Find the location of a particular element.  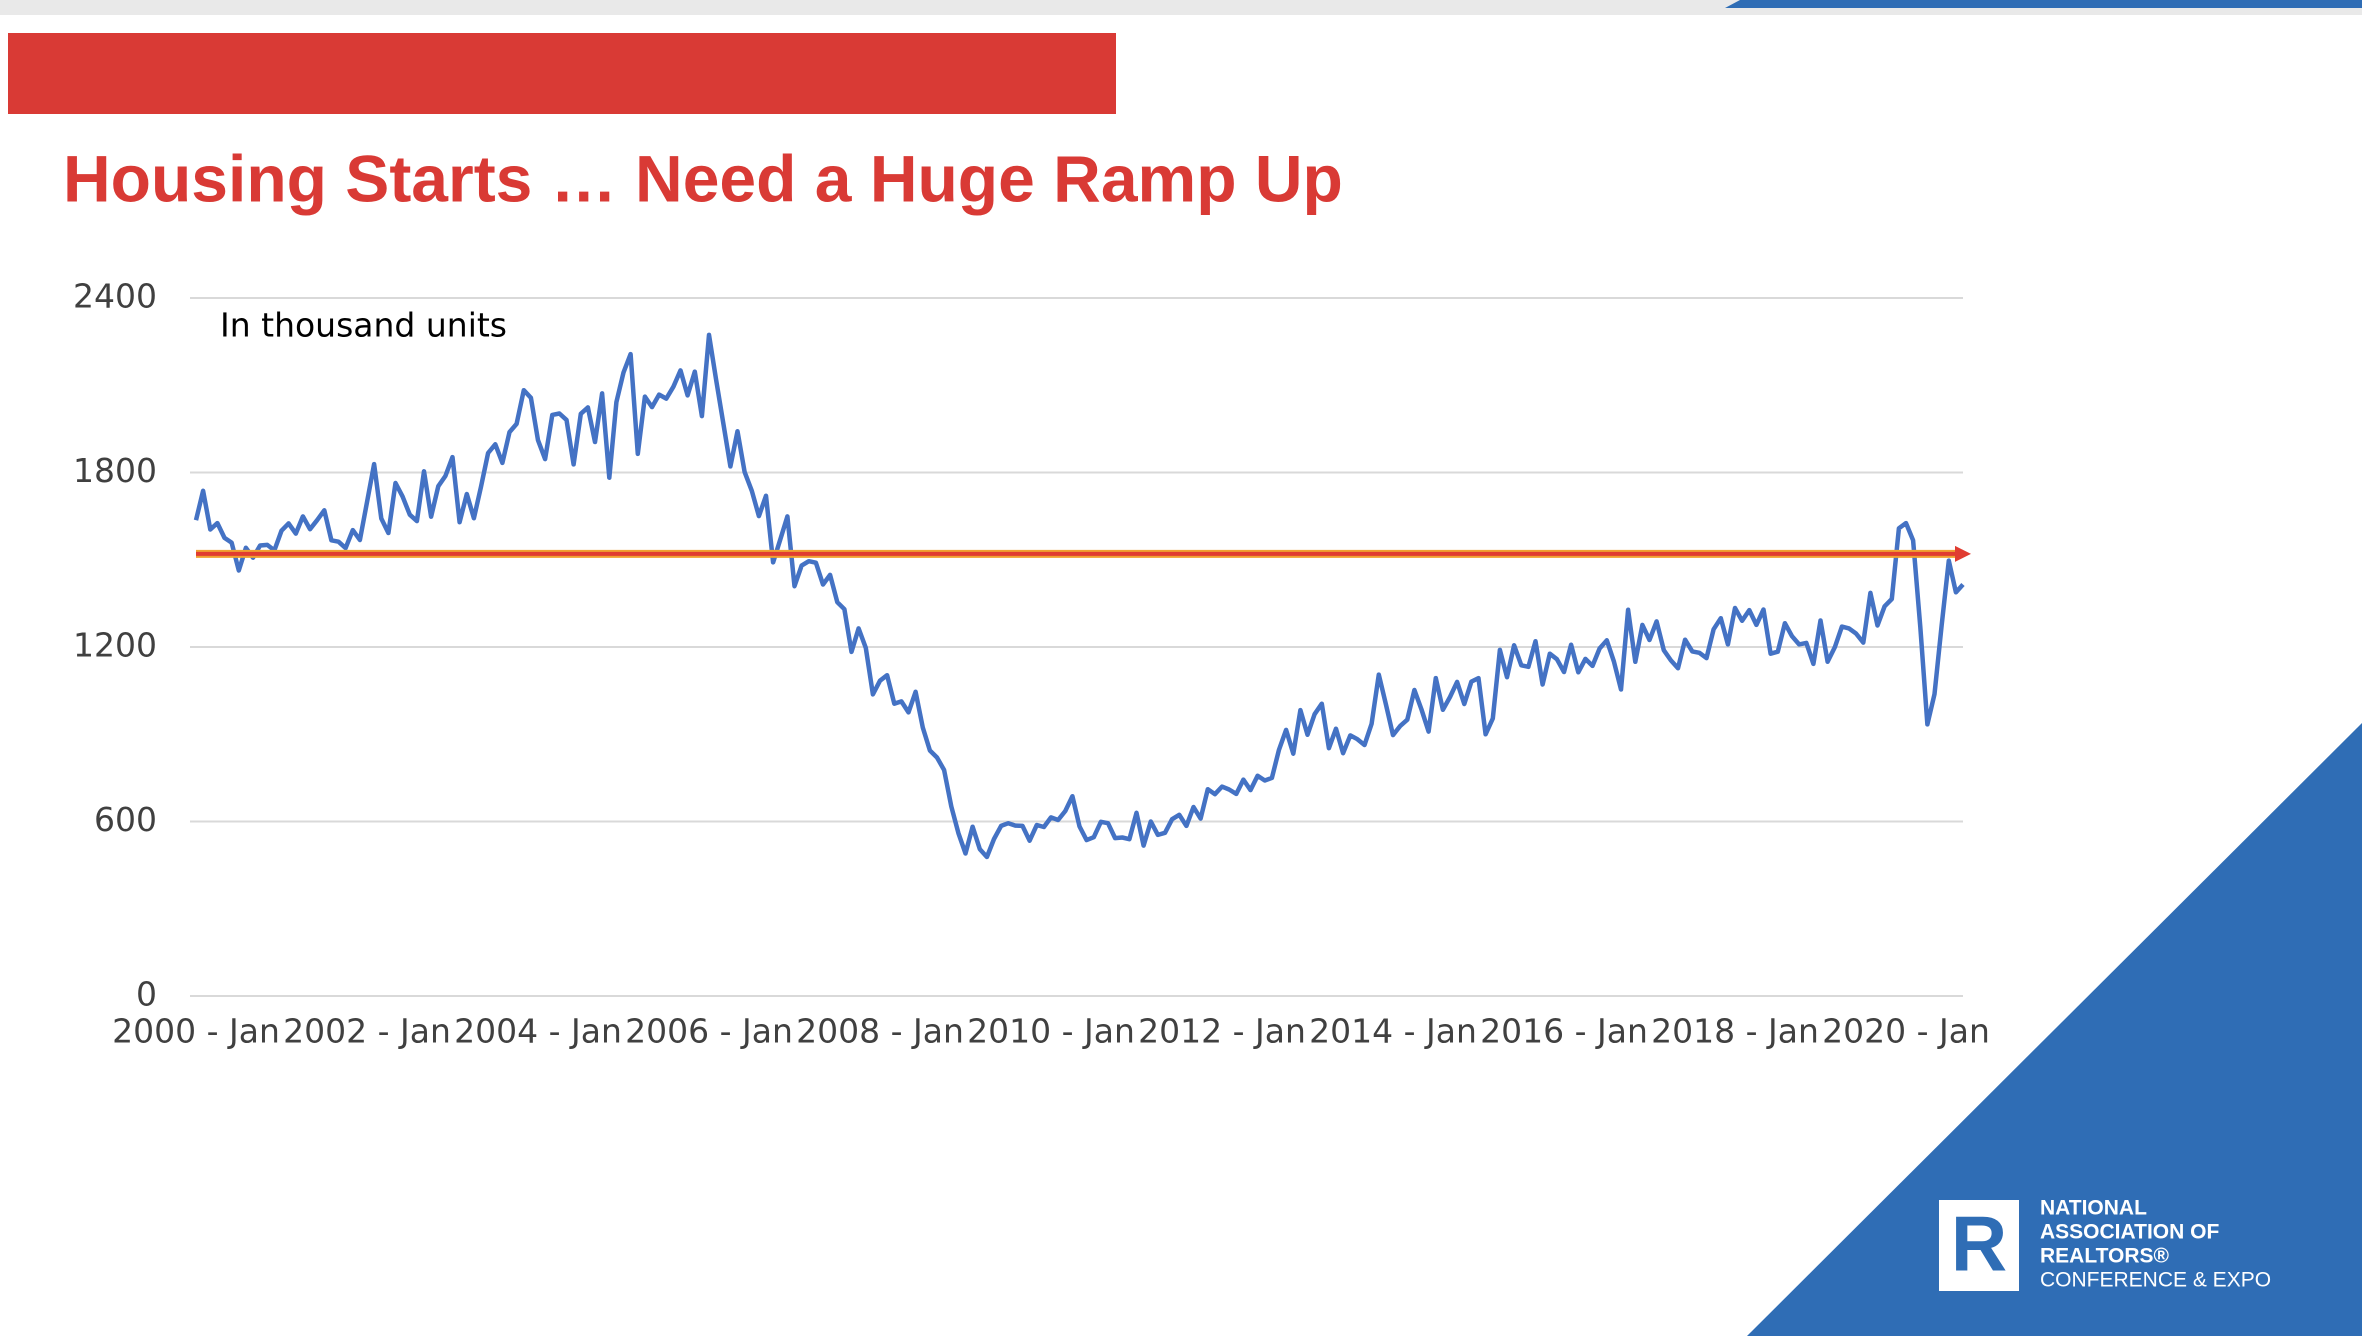

x-tick-label: 2010 - Jan is located at coordinates (1051, 1031).